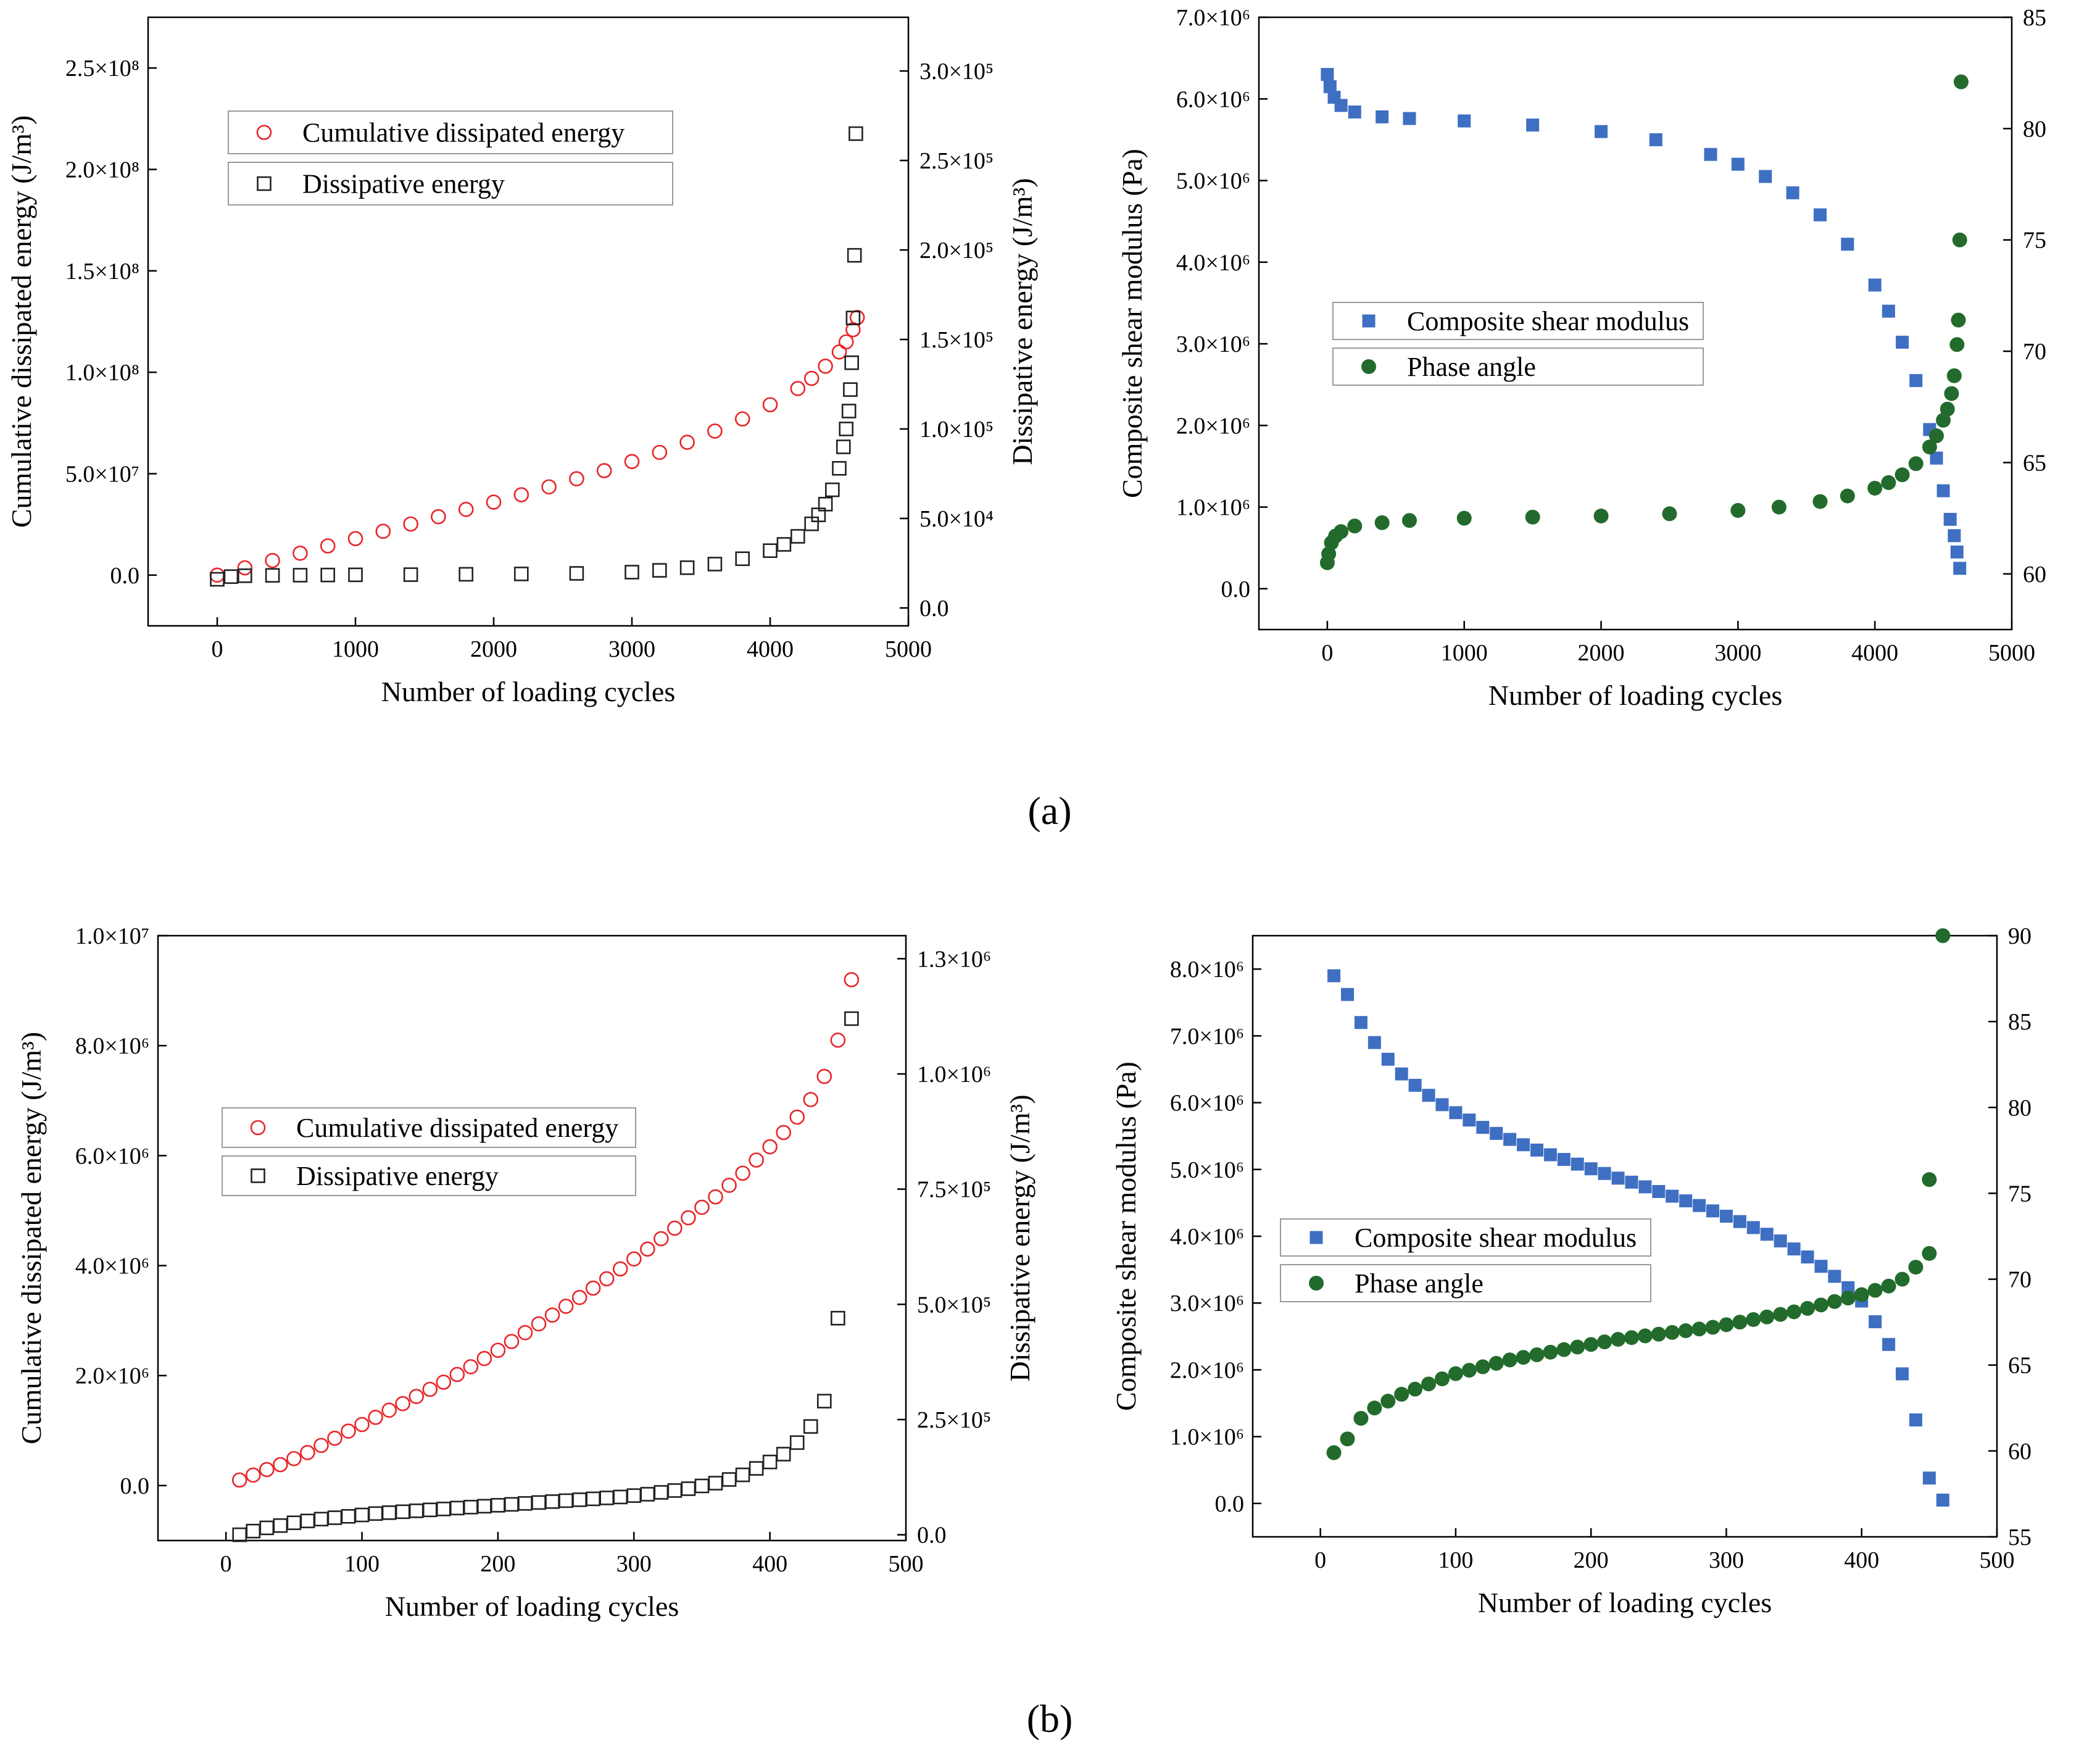 The height and width of the screenshot is (1751, 2100). I want to click on y-tick-label: 3.0×10⁶, so click(1213, 344).